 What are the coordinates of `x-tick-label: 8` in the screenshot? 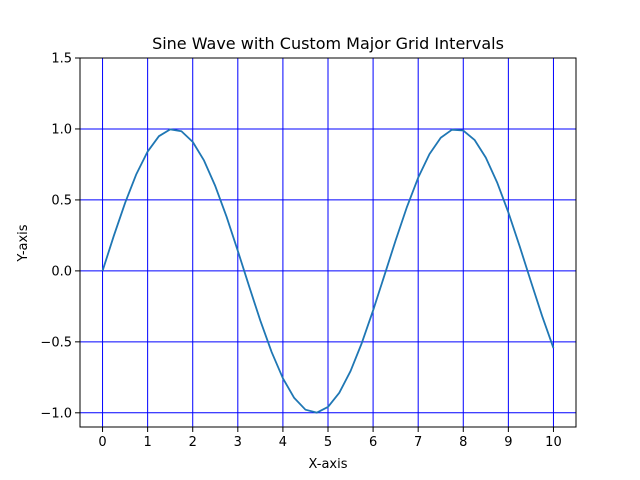 It's located at (463, 442).